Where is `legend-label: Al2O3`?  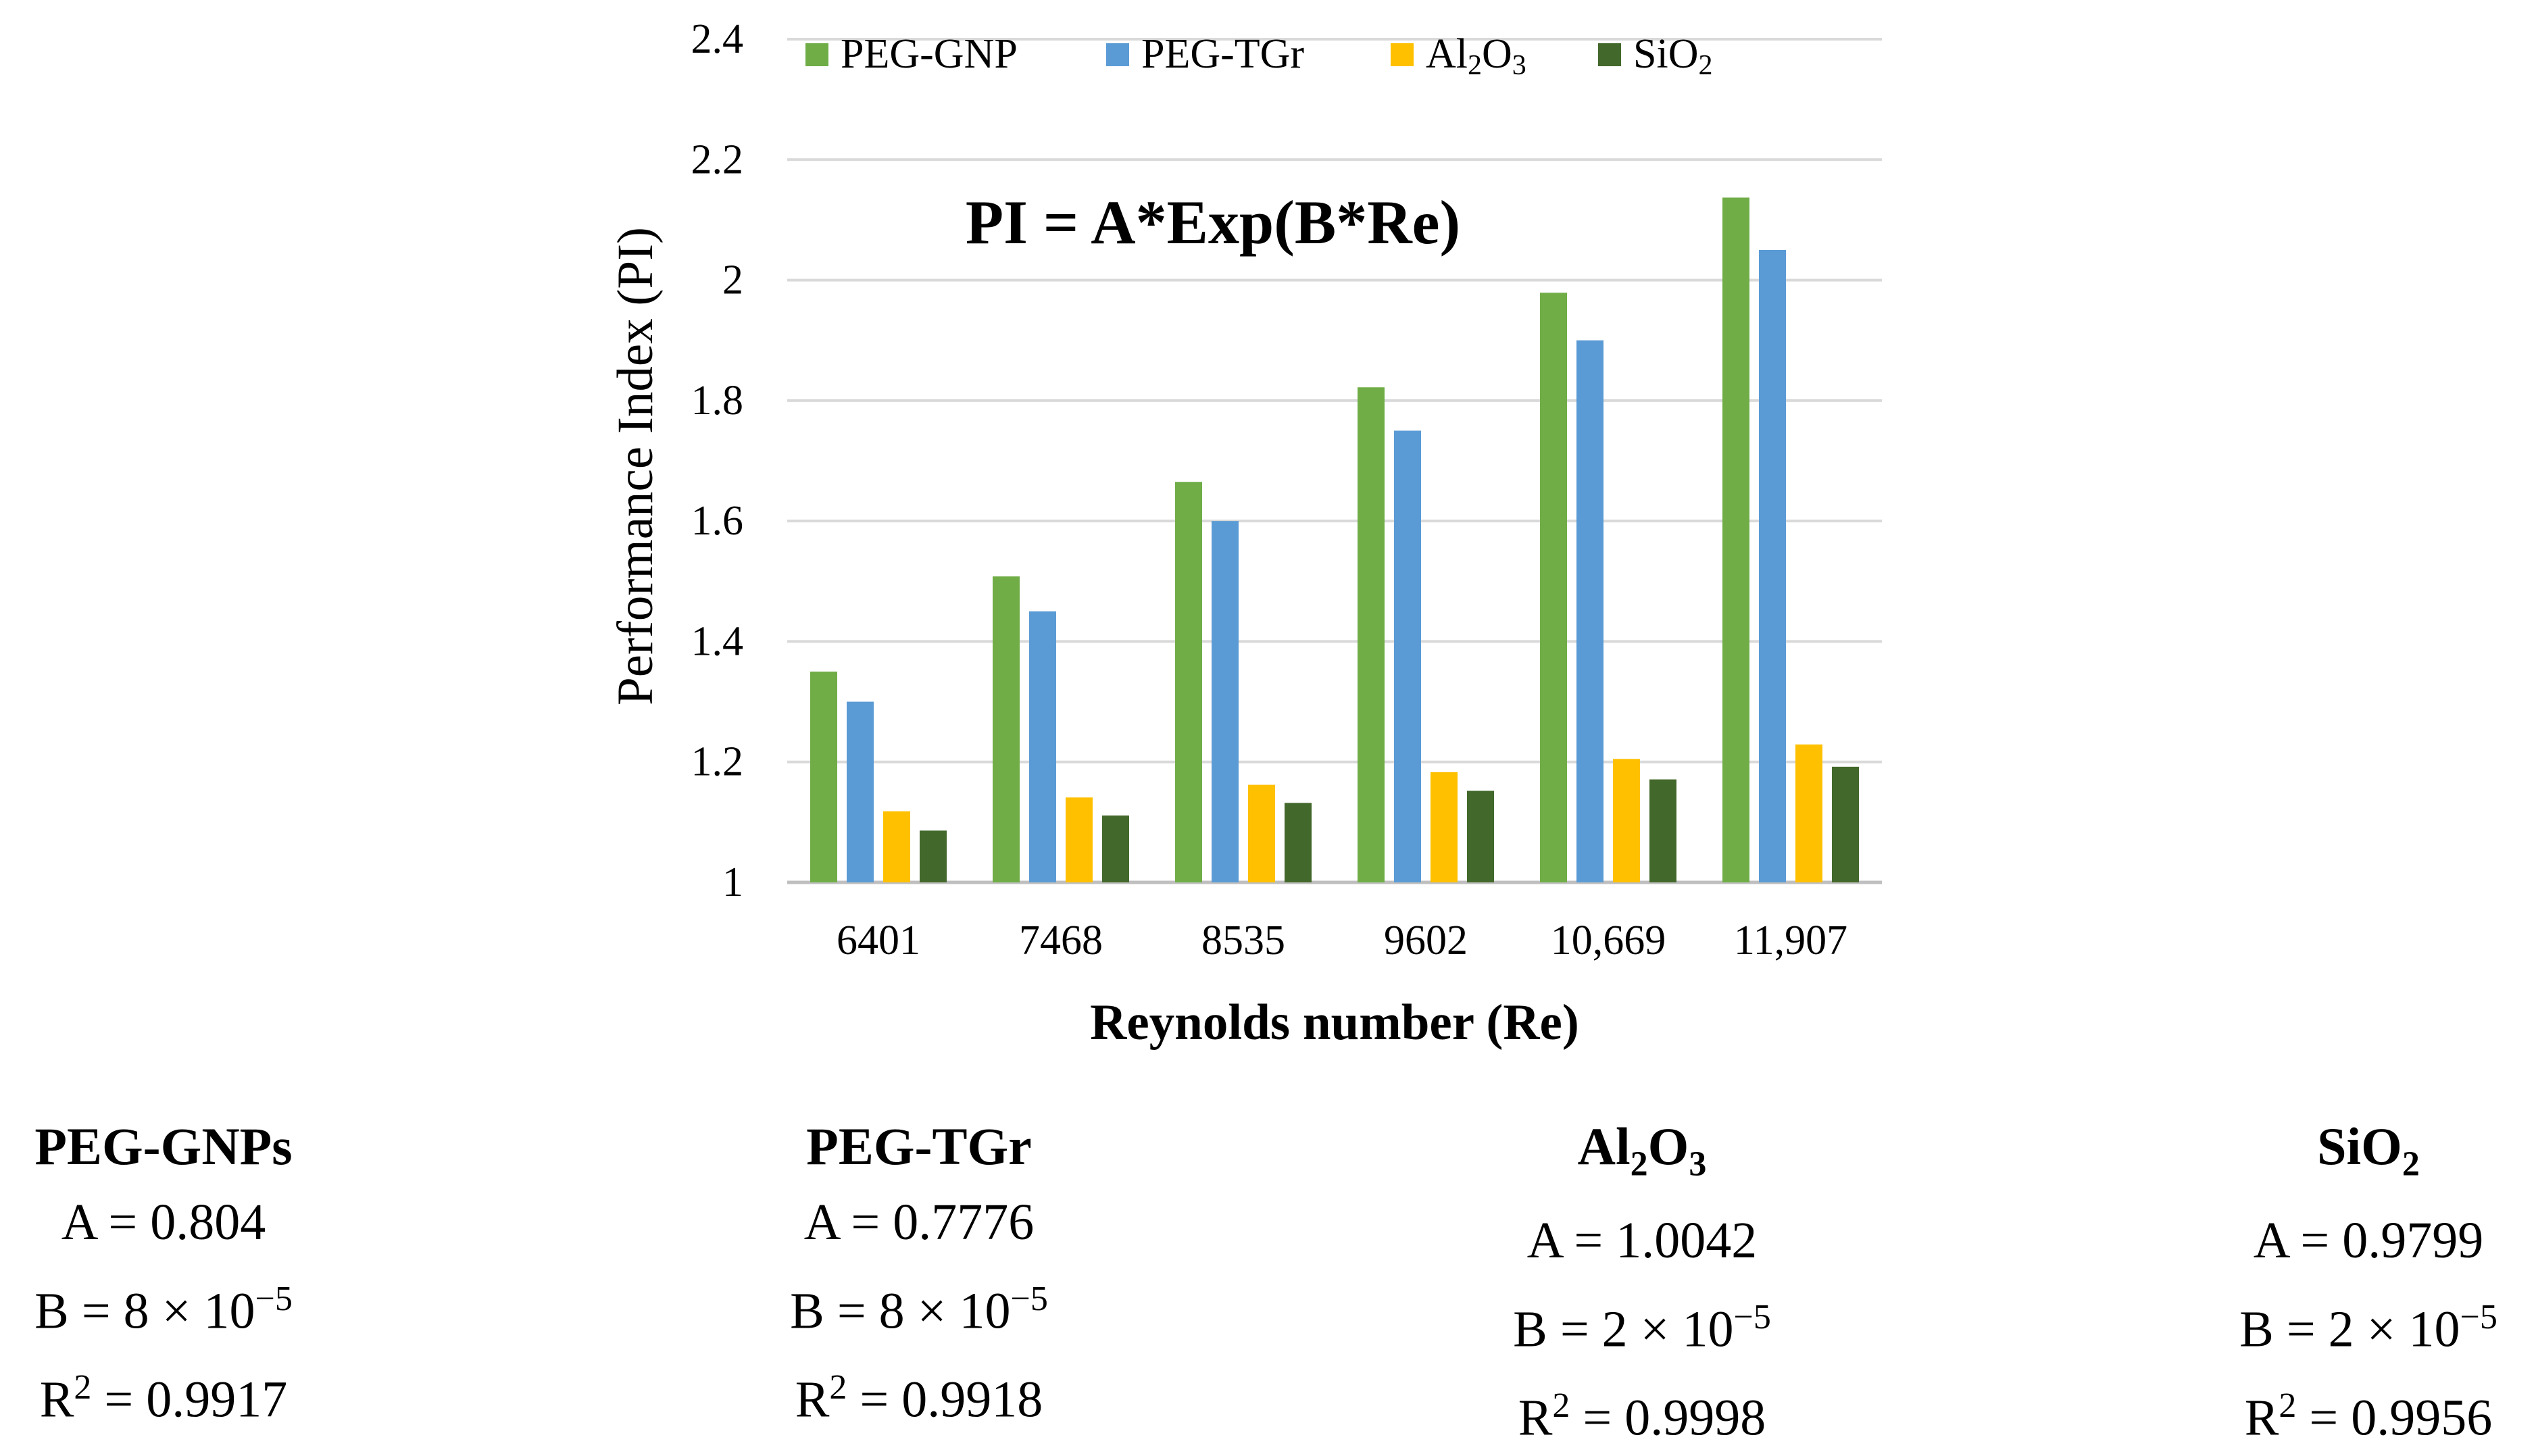
legend-label: Al2O3 is located at coordinates (1476, 56).